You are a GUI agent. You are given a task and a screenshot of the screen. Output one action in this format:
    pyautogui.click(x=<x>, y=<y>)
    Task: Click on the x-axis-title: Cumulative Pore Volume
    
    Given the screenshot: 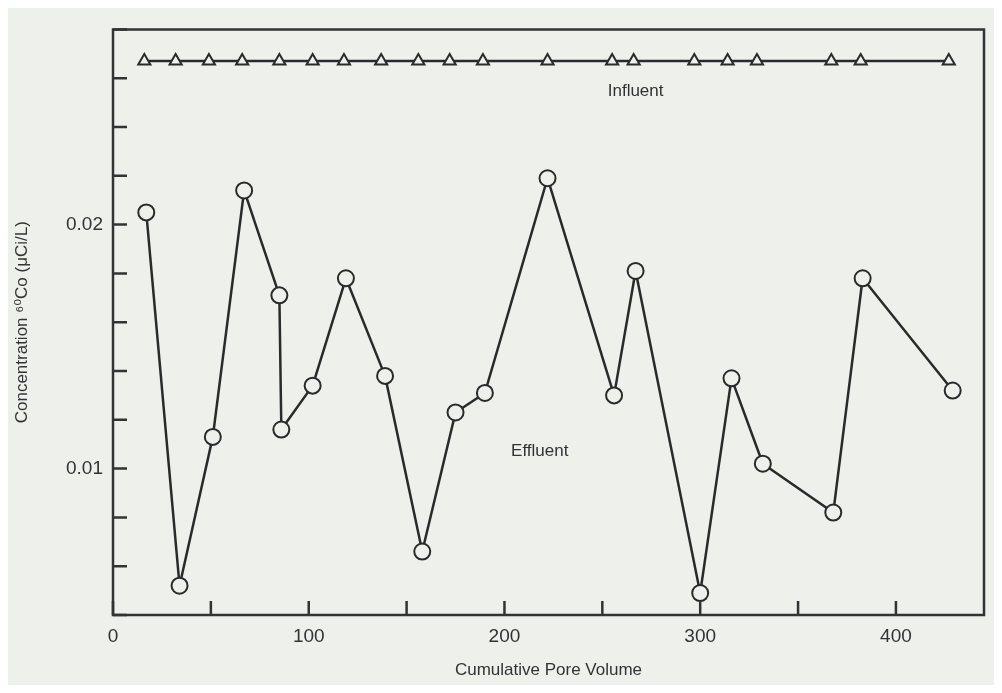 What is the action you would take?
    pyautogui.click(x=548, y=670)
    